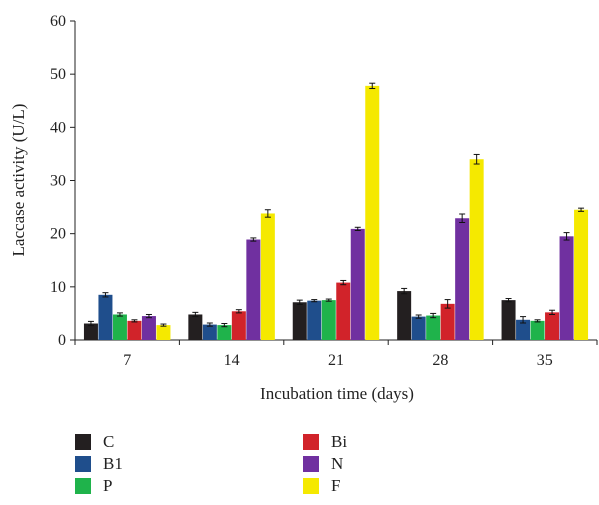  I want to click on x-tick-label: 28, so click(440, 360).